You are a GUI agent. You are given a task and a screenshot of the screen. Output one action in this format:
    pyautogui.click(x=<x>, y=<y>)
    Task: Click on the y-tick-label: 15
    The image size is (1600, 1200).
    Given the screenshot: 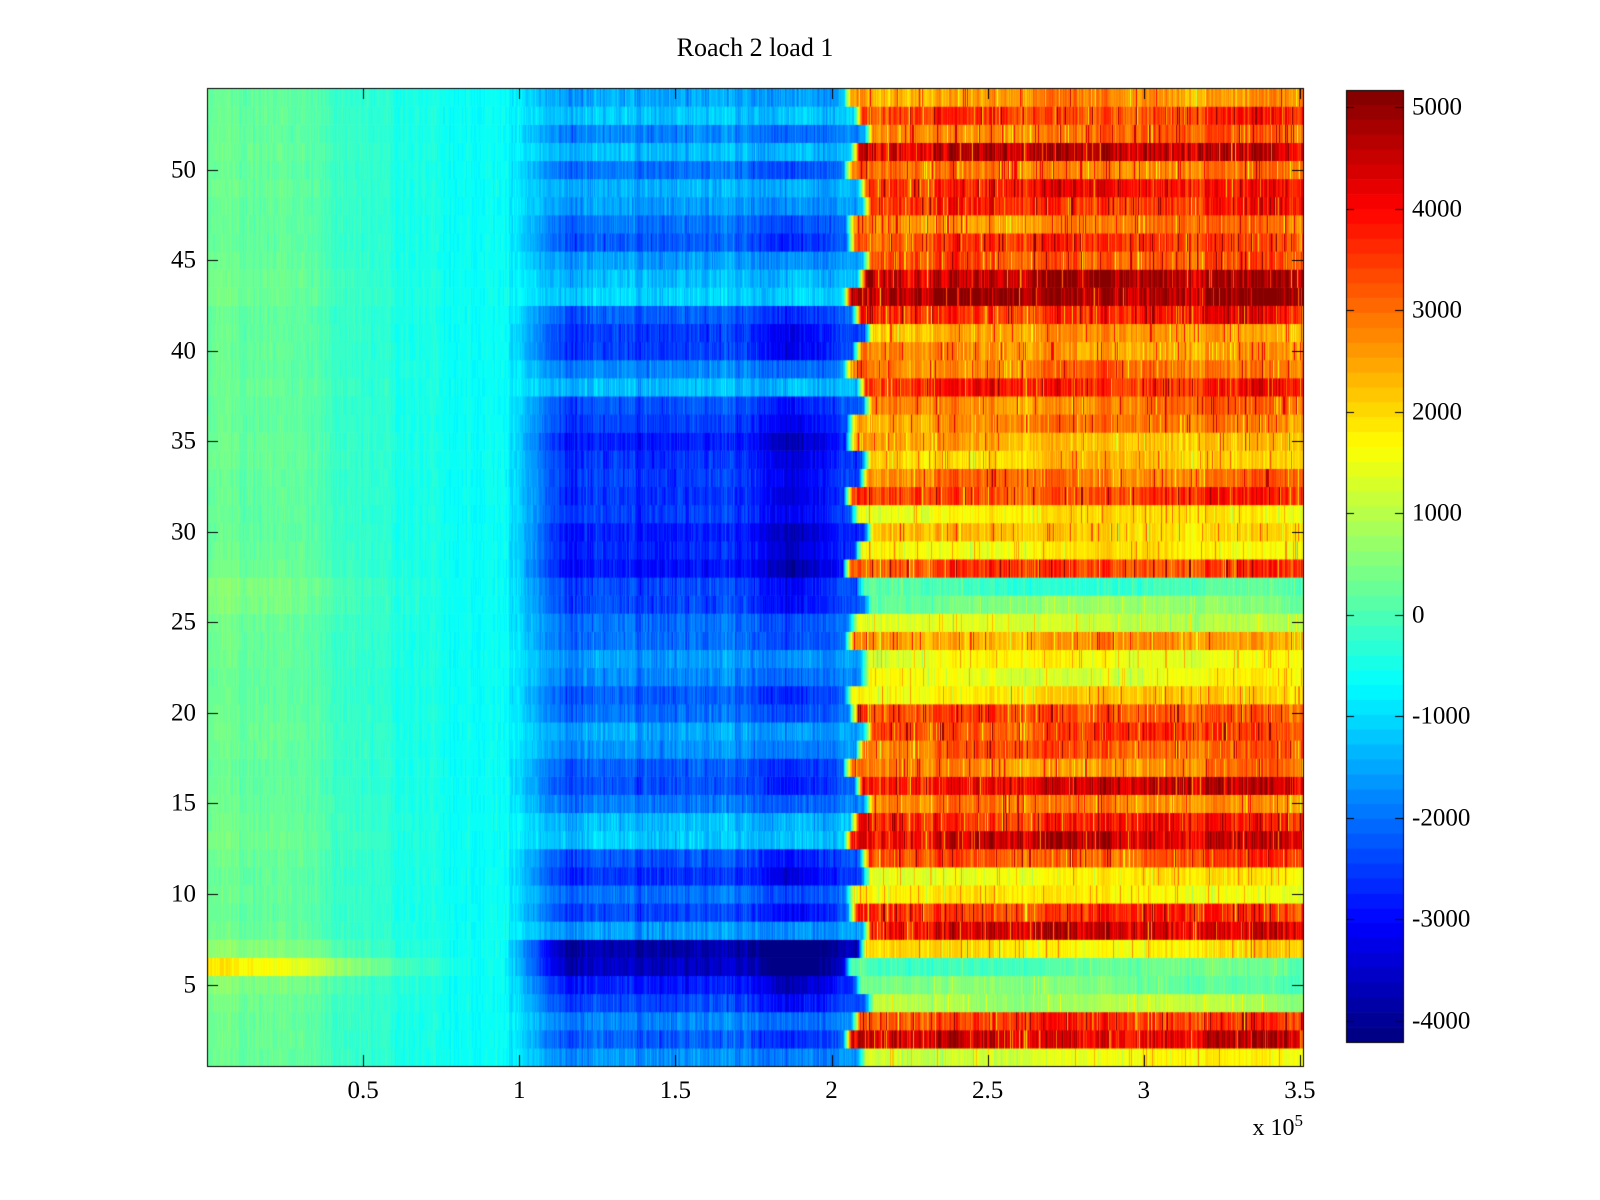 What is the action you would take?
    pyautogui.click(x=183, y=803)
    